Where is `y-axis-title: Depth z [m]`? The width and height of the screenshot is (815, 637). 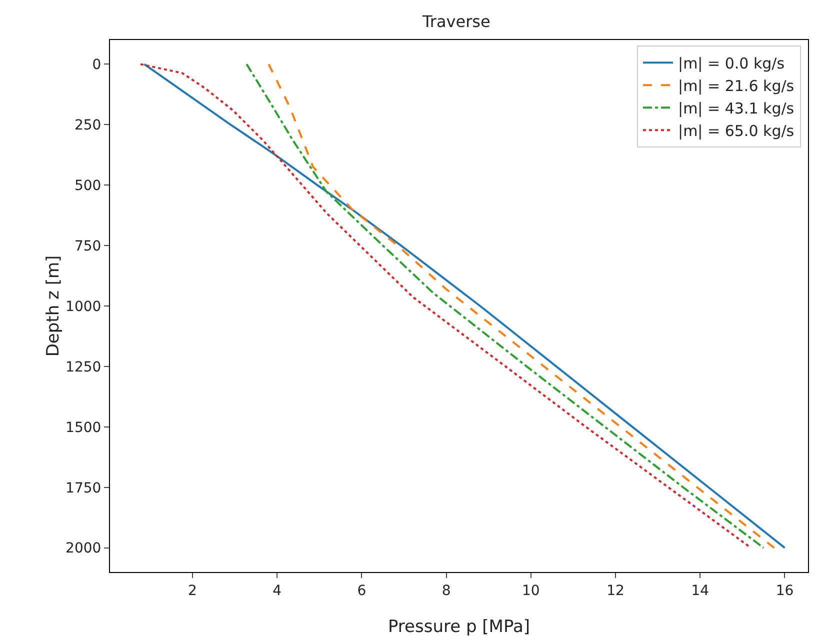 y-axis-title: Depth z [m] is located at coordinates (54, 306).